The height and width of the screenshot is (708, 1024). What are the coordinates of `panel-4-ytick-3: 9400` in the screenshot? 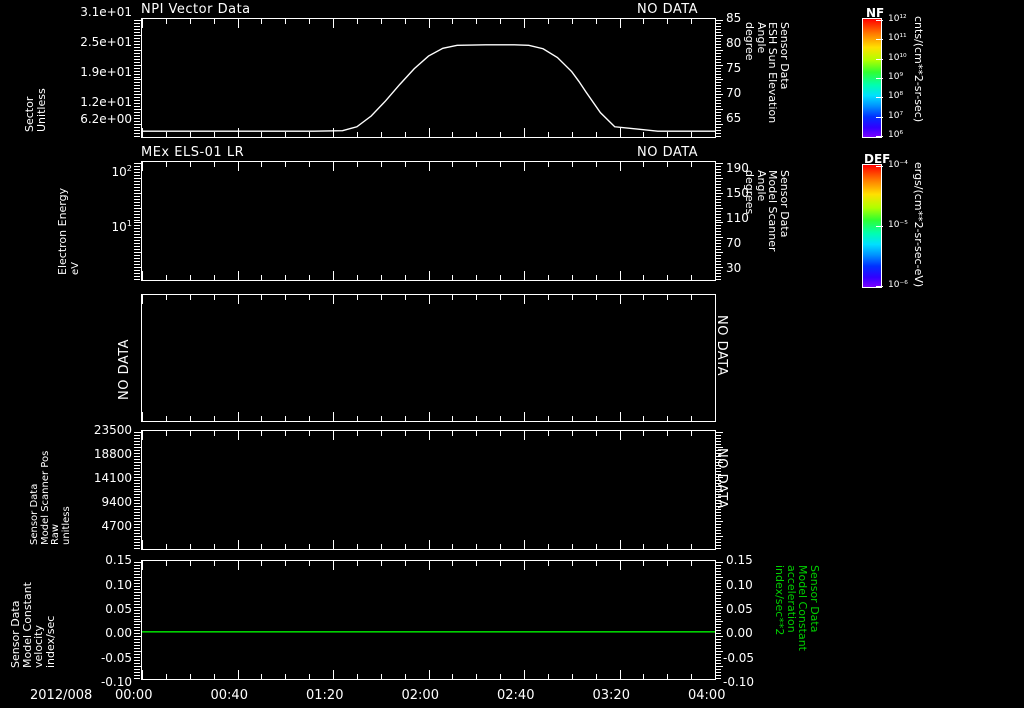 It's located at (116, 502).